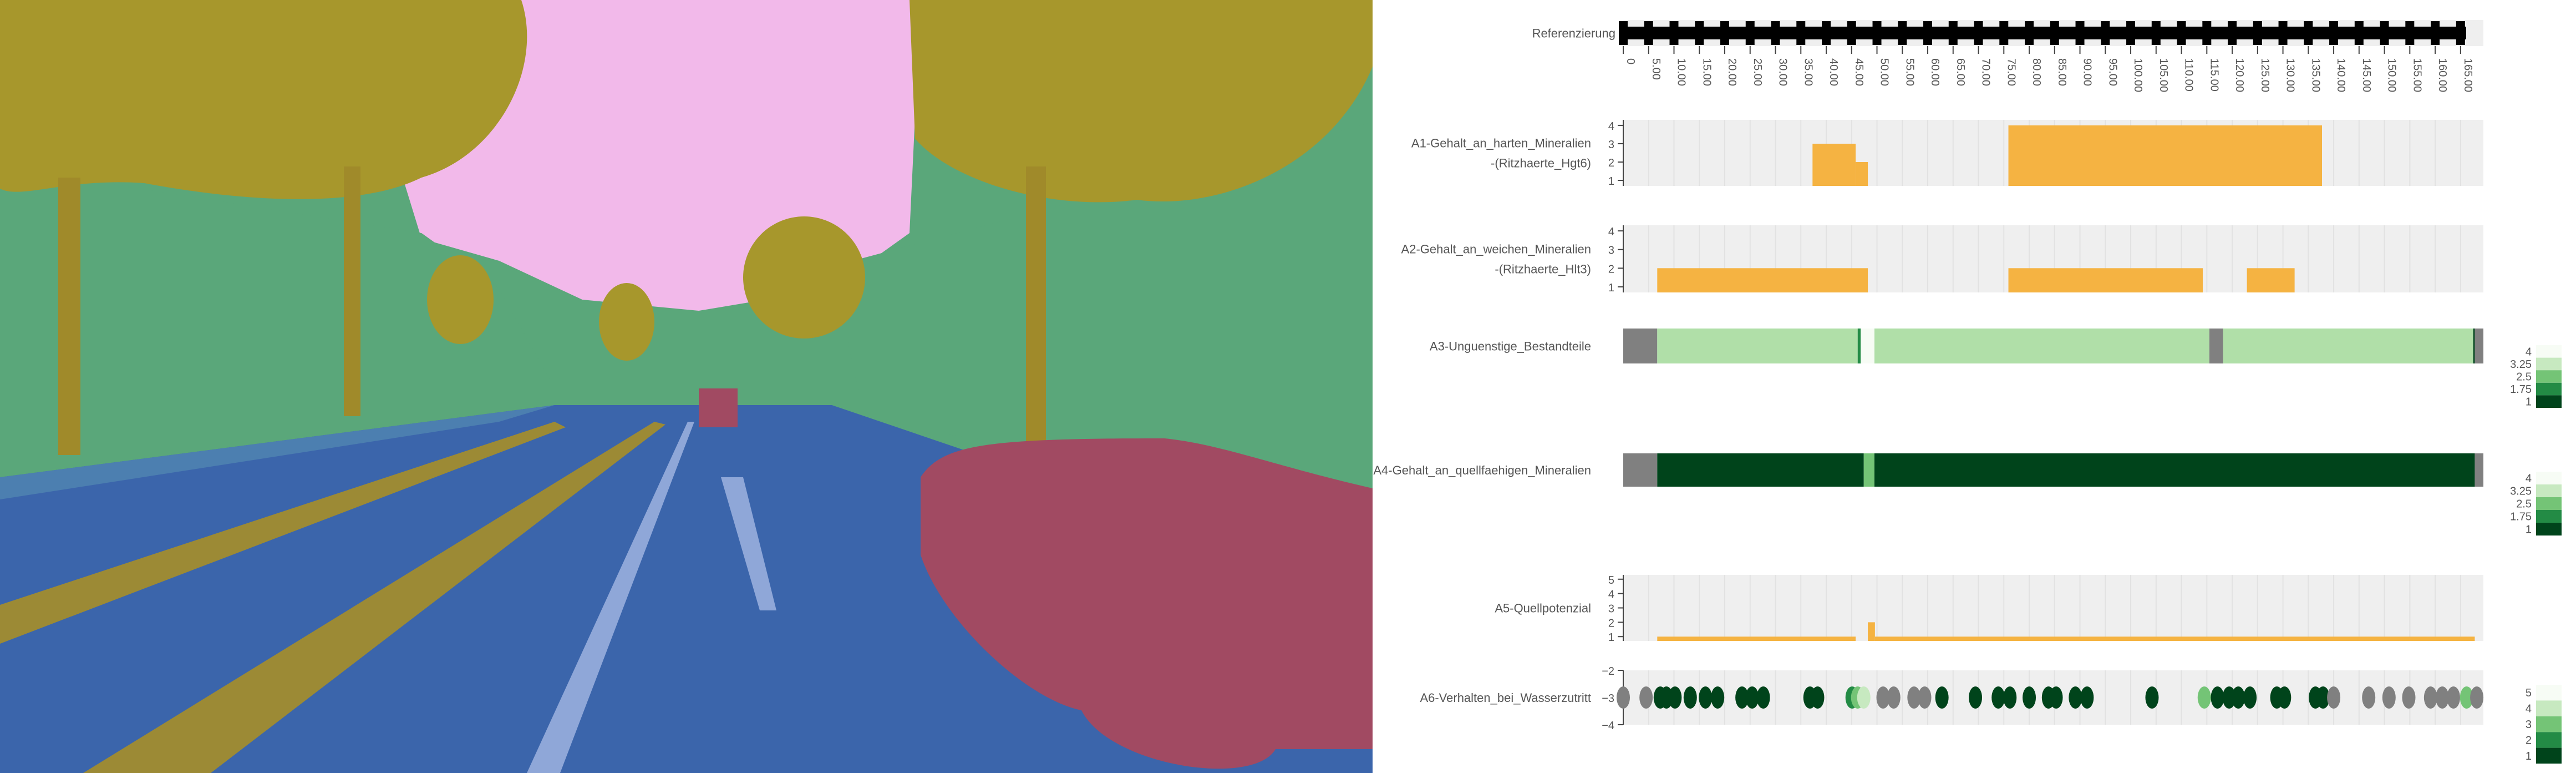 The width and height of the screenshot is (2576, 773). I want to click on y-tick-label: 2, so click(1611, 269).